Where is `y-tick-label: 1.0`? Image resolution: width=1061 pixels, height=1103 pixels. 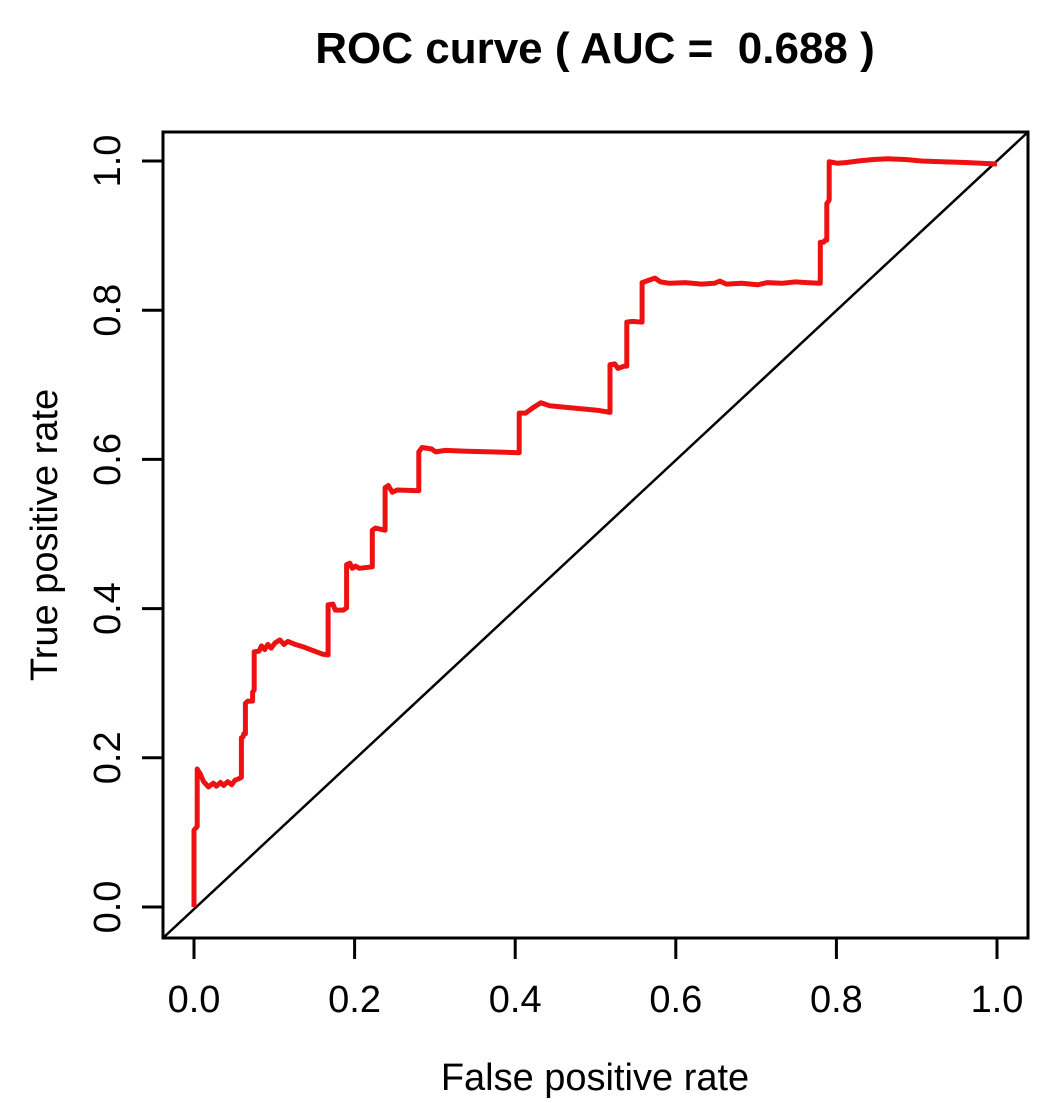 y-tick-label: 1.0 is located at coordinates (108, 161).